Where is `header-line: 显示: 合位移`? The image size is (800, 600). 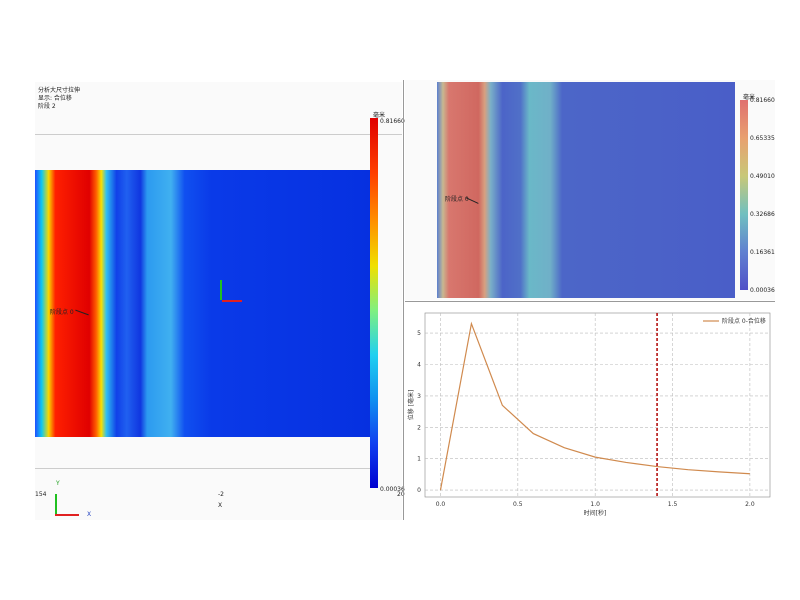 header-line: 显示: 合位移 is located at coordinates (55, 98).